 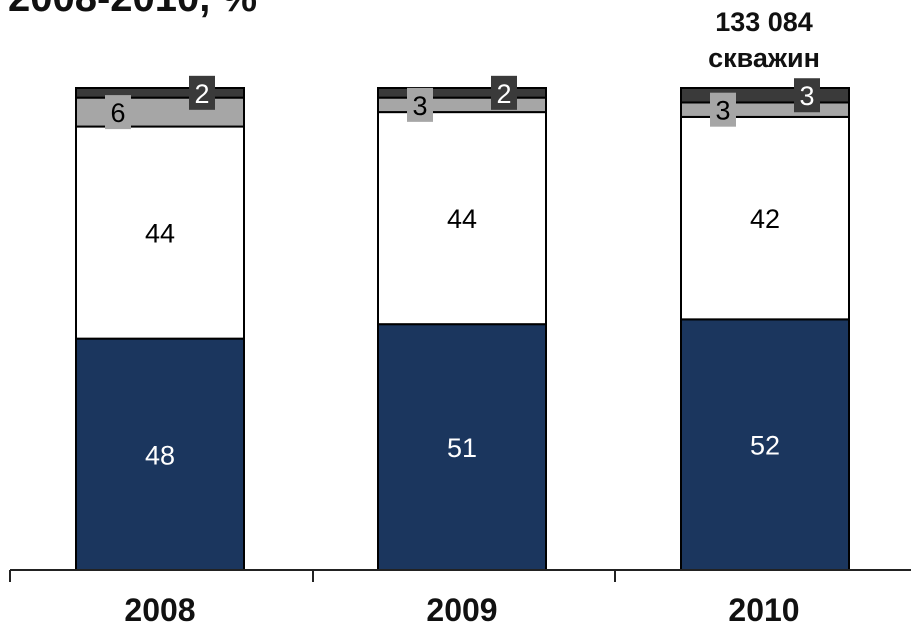 I want to click on data-label-2009-segment-0: 51, so click(x=462, y=448).